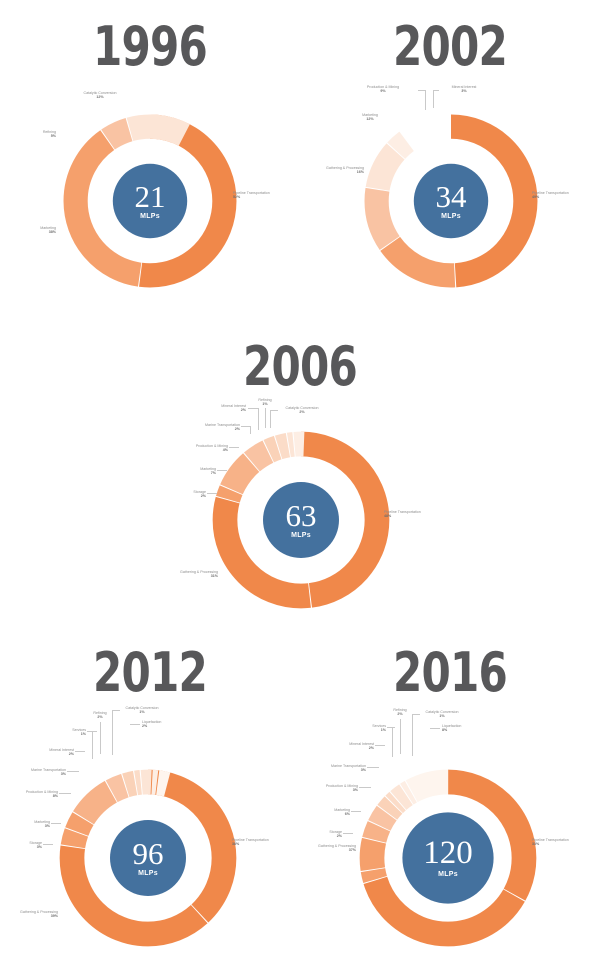  What do you see at coordinates (380, 745) in the screenshot?
I see `leader-line-mineral-2016` at bounding box center [380, 745].